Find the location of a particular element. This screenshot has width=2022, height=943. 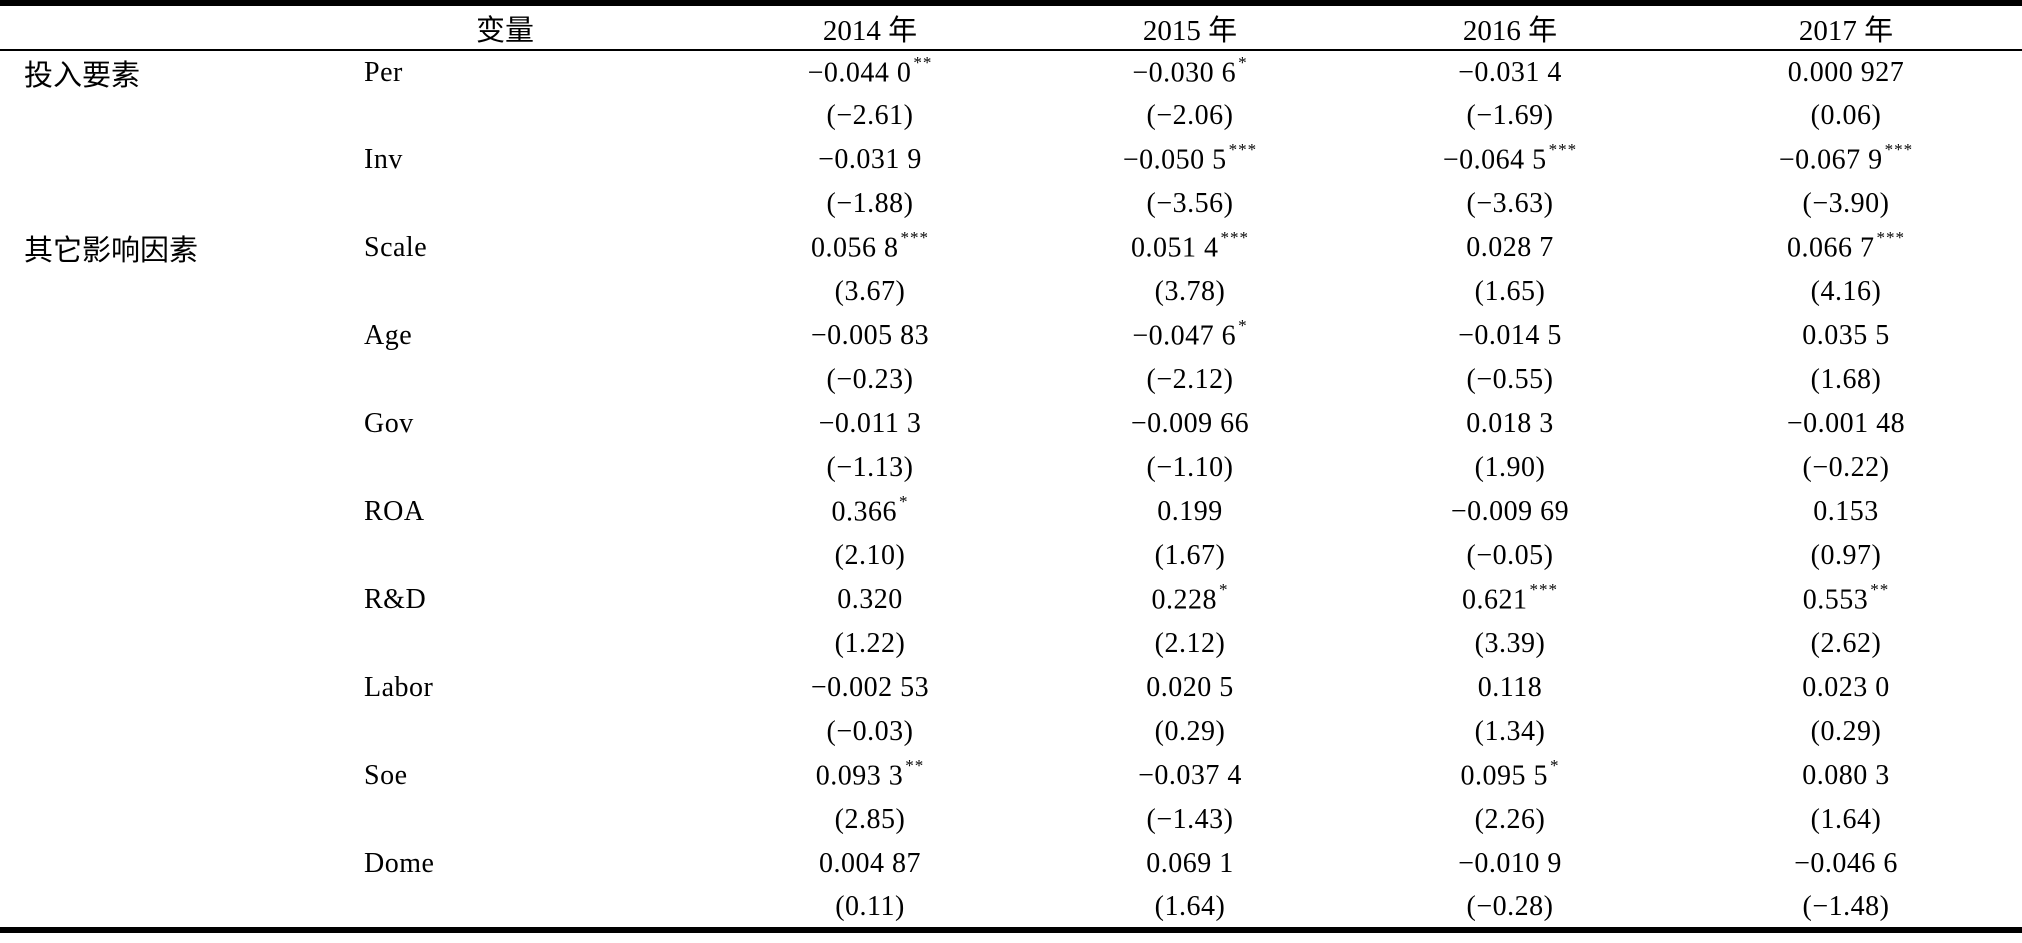

table-row-tstat: (2.85) (−1.43) (2.26) (1.64) is located at coordinates (1011, 820).